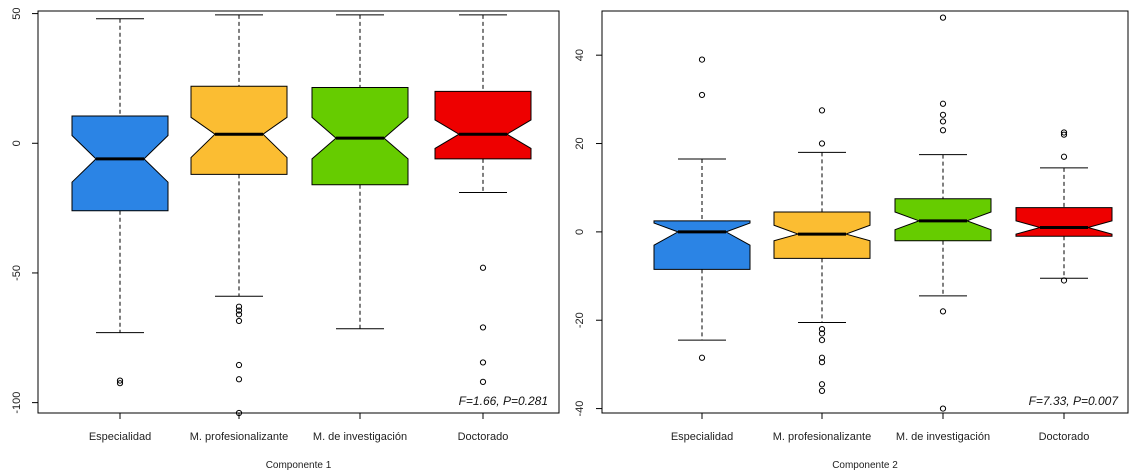  I want to click on stats-annotation: F=7.33, P=0.007, so click(1074, 401).